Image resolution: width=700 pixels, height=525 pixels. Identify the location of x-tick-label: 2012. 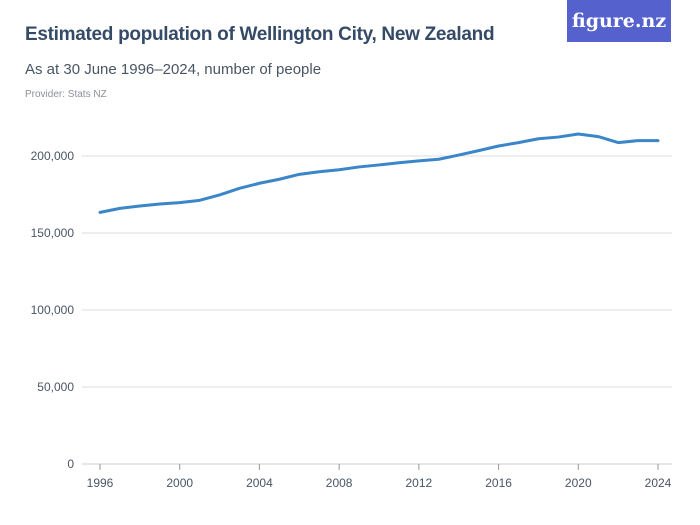
(419, 483).